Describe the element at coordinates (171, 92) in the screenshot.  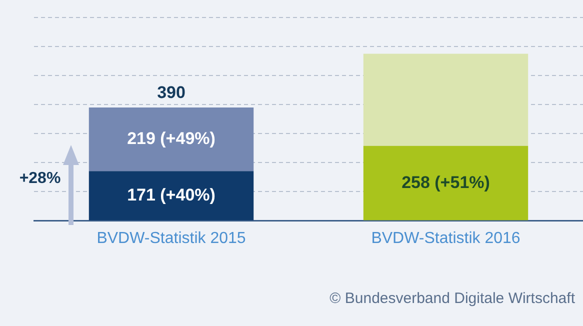
I see `total-label: 390` at that location.